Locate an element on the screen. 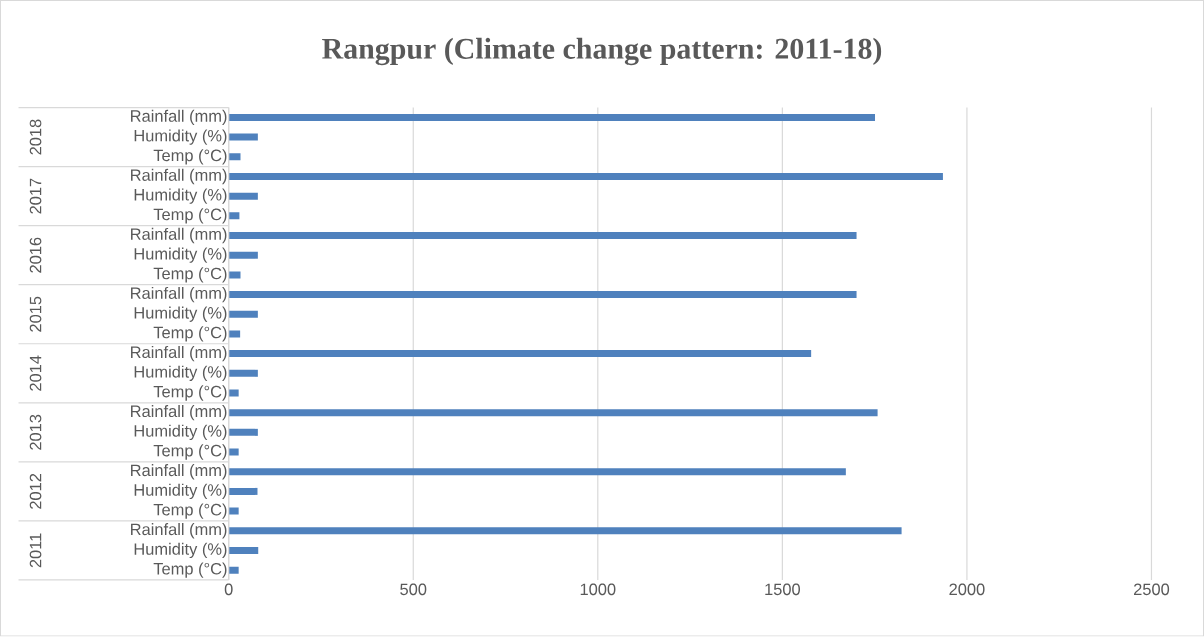 This screenshot has height=637, width=1204. text: 2013 is located at coordinates (35, 433).